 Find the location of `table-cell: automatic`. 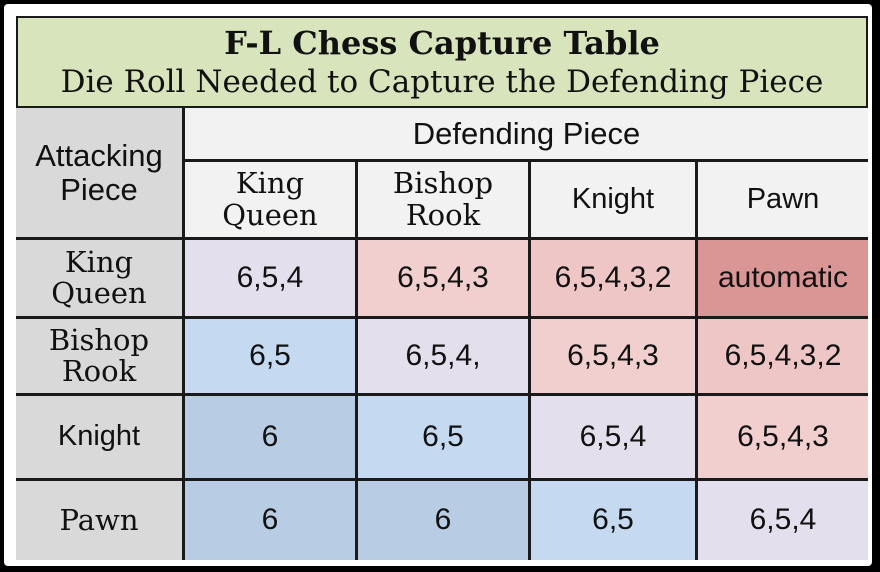

table-cell: automatic is located at coordinates (783, 278).